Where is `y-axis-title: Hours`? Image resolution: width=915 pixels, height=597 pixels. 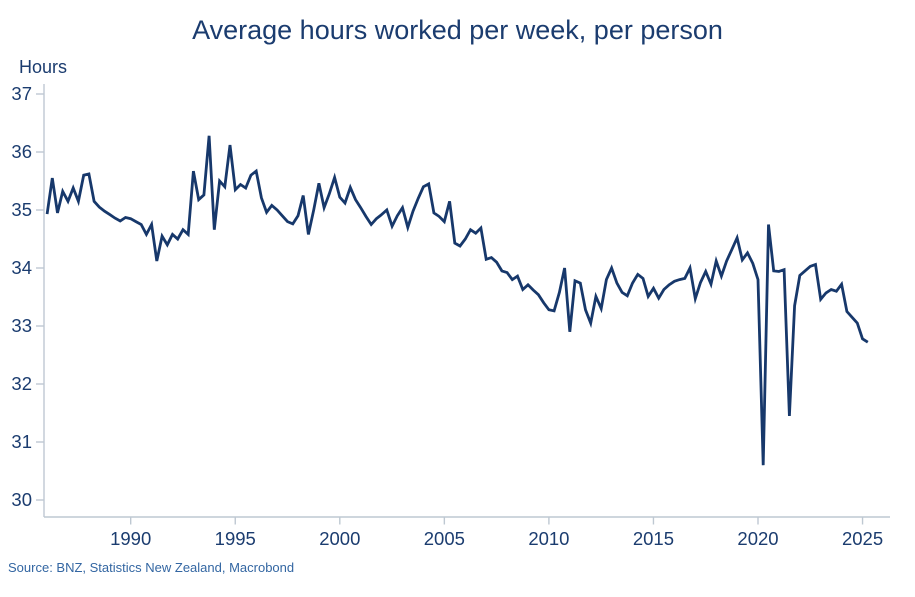 y-axis-title: Hours is located at coordinates (43, 67).